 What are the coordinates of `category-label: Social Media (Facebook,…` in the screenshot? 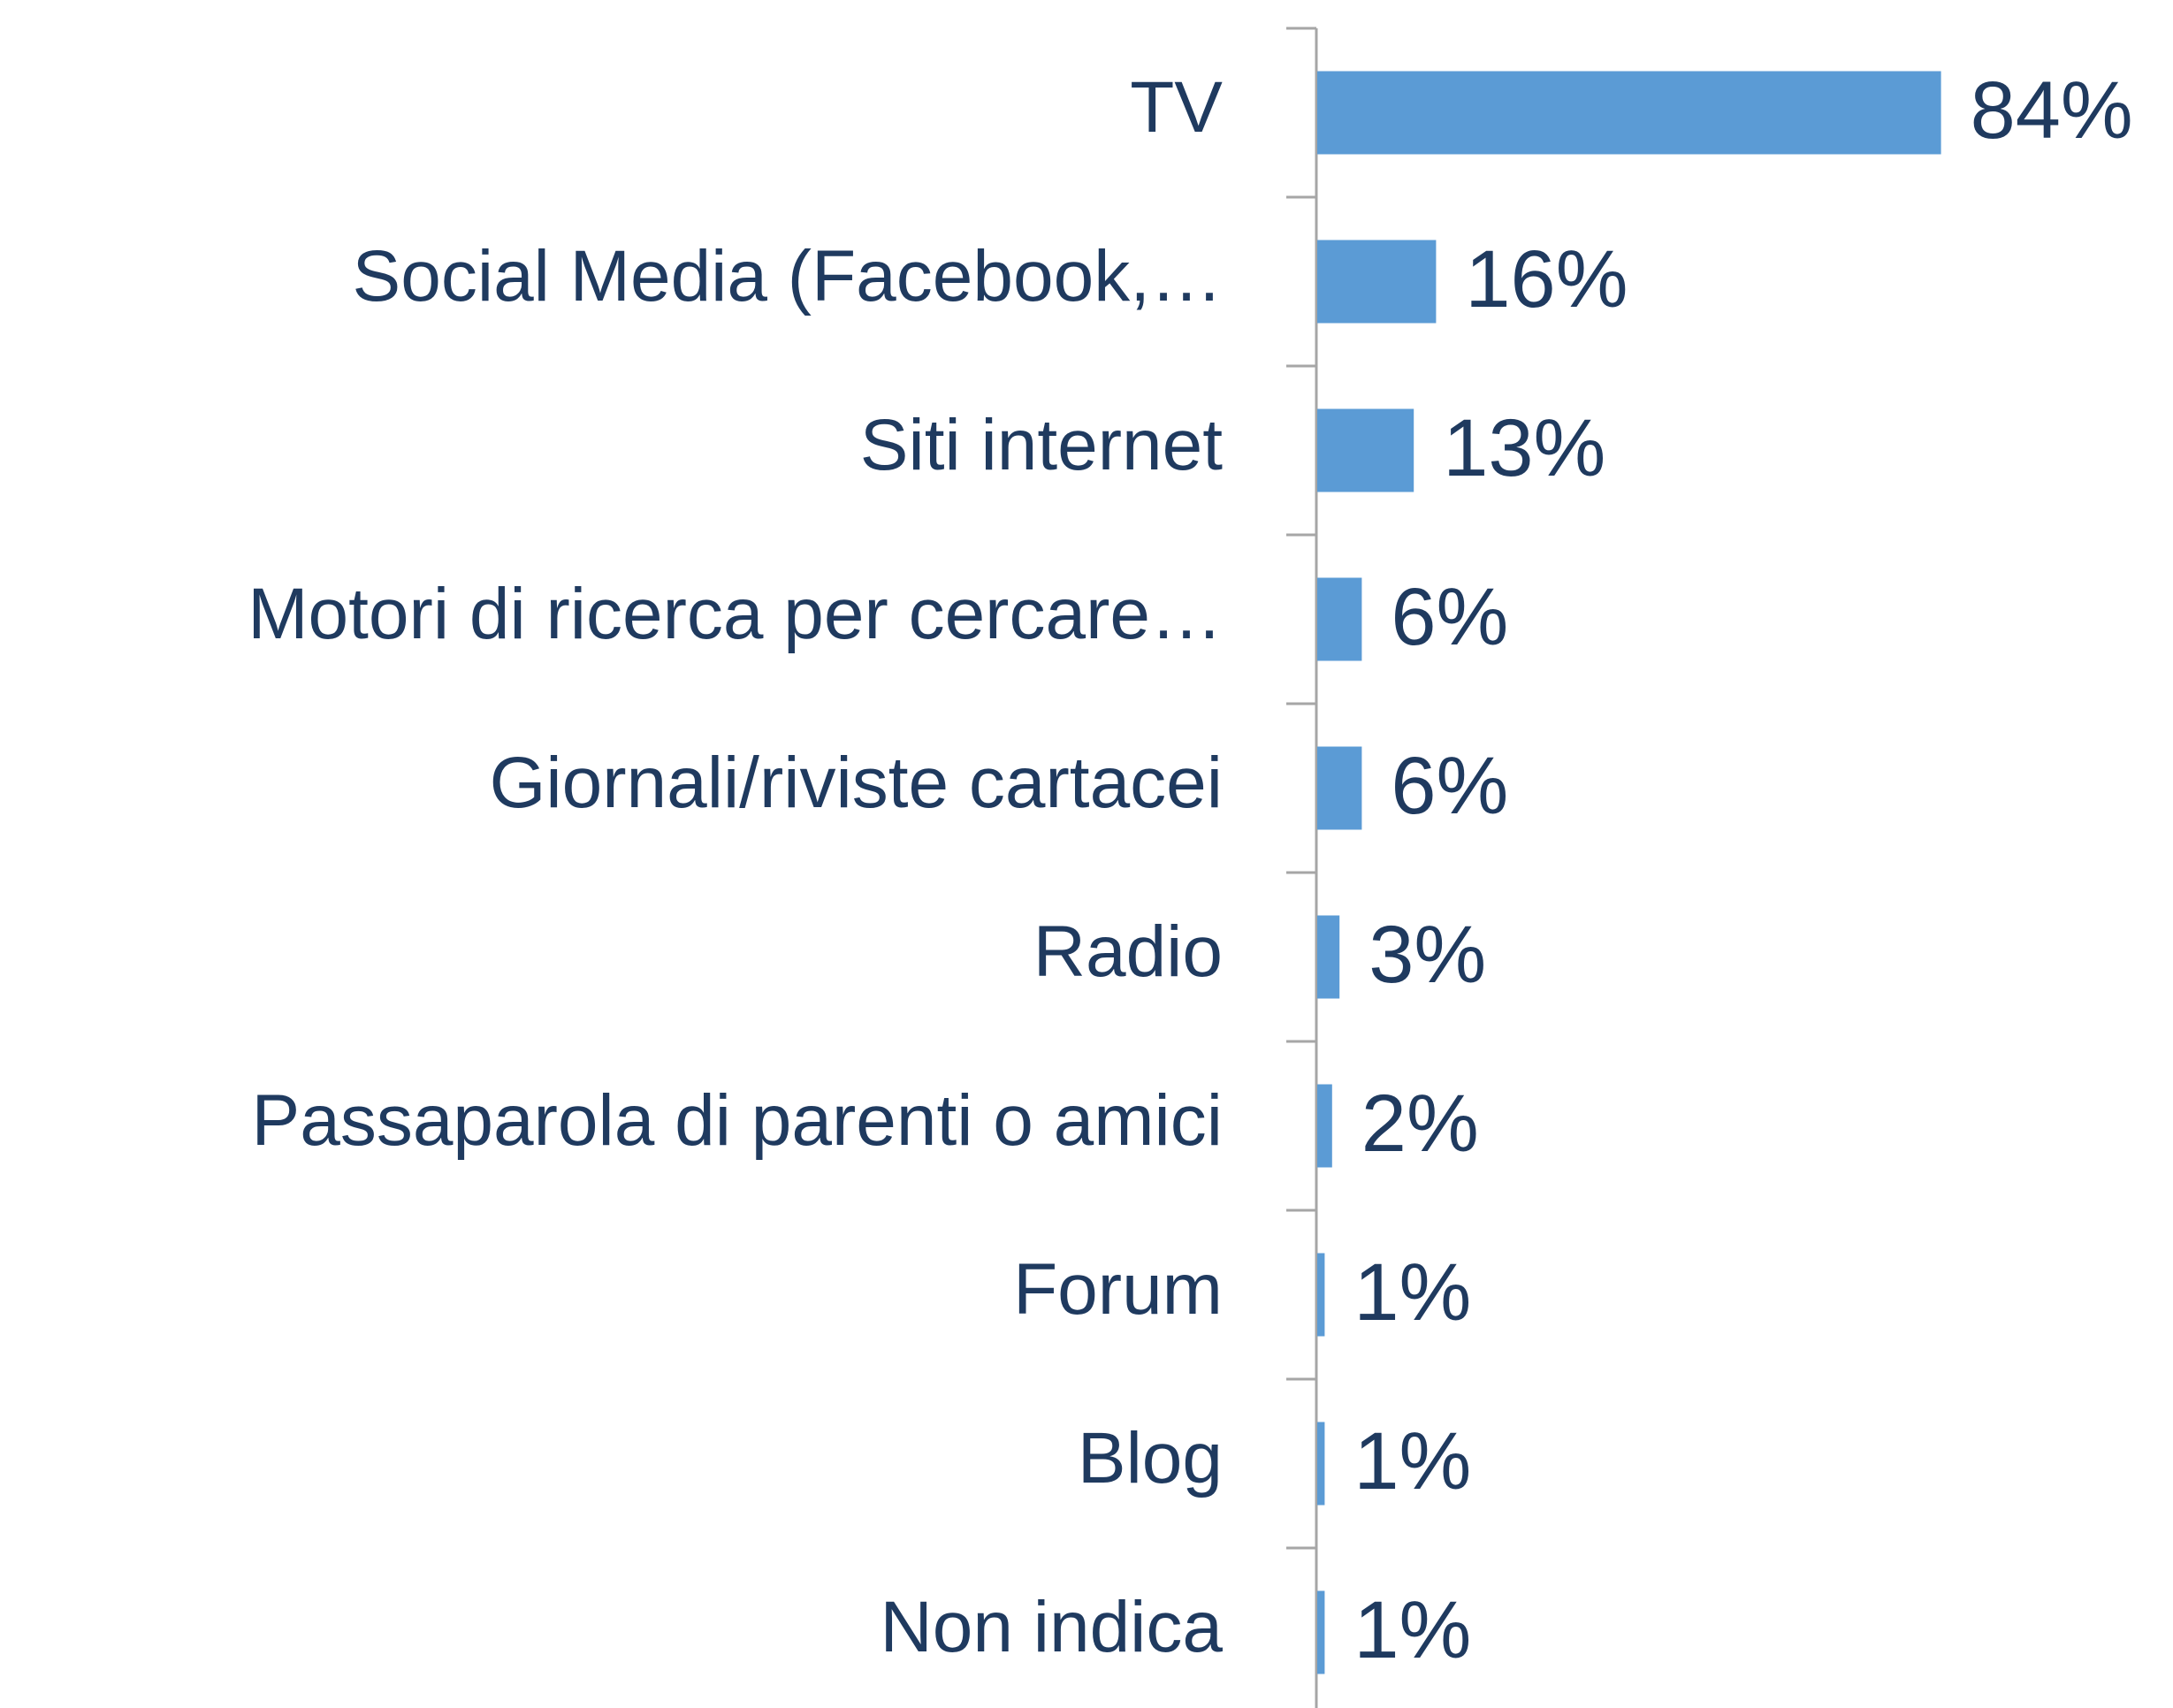 It's located at (788, 276).